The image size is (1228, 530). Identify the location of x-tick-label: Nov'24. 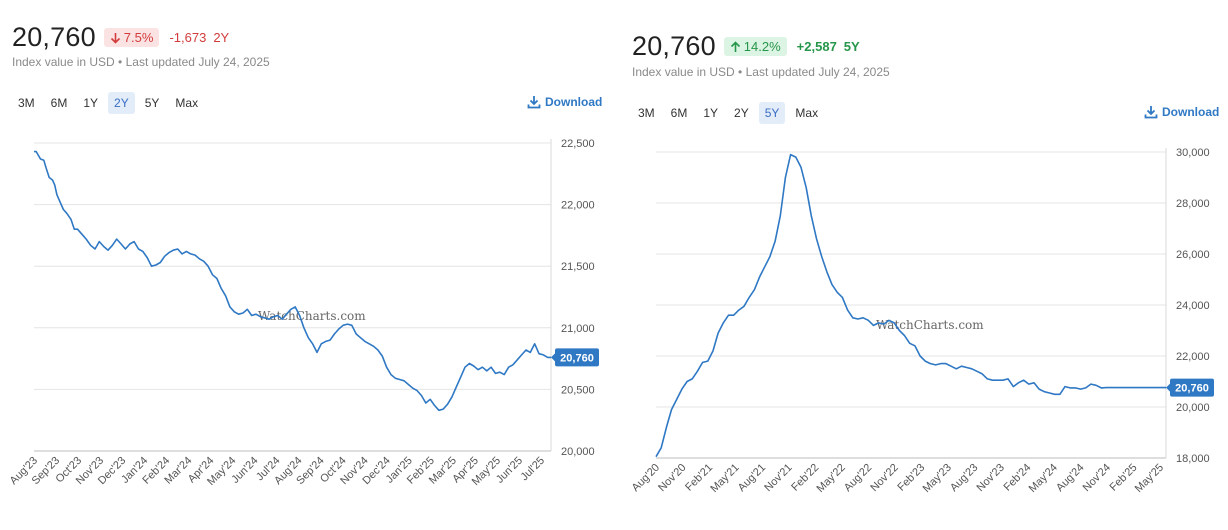
(1097, 478).